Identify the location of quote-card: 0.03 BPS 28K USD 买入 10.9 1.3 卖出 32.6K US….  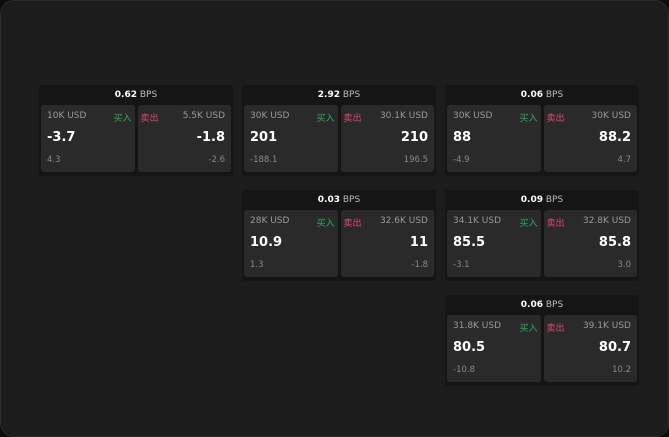
(339, 235).